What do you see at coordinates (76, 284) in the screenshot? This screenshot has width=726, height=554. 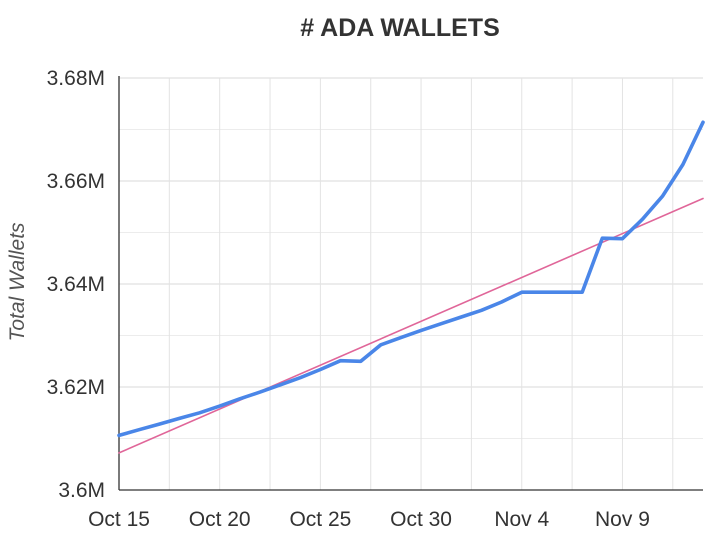 I see `y-tick-label: 3.64M` at bounding box center [76, 284].